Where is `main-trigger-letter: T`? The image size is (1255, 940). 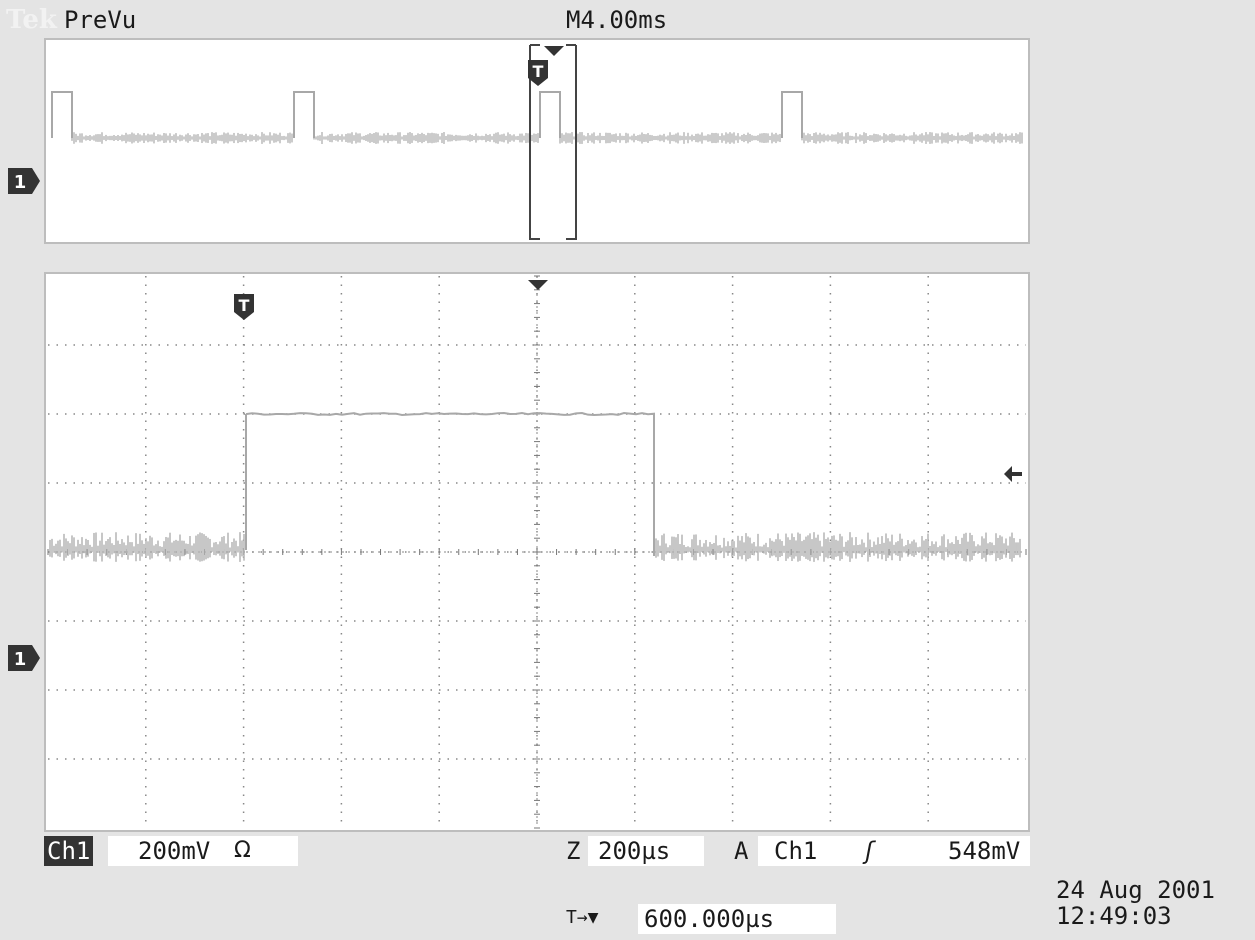
main-trigger-letter: T is located at coordinates (244, 305).